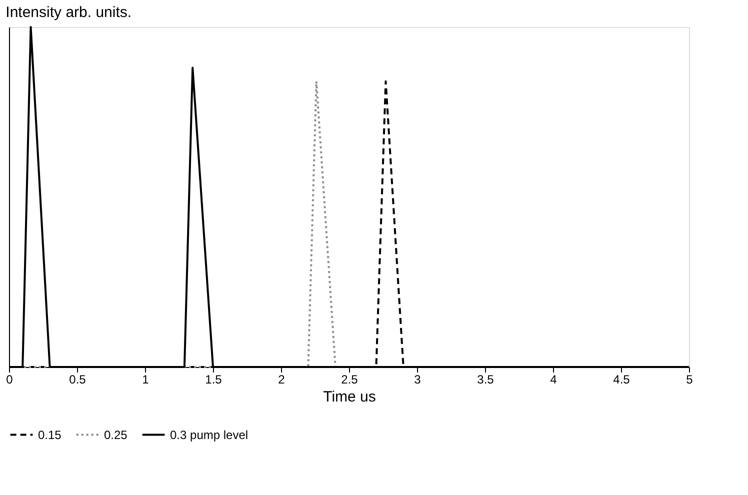 This screenshot has height=495, width=748. Describe the element at coordinates (621, 379) in the screenshot. I see `x-tick-label: 4.5` at that location.